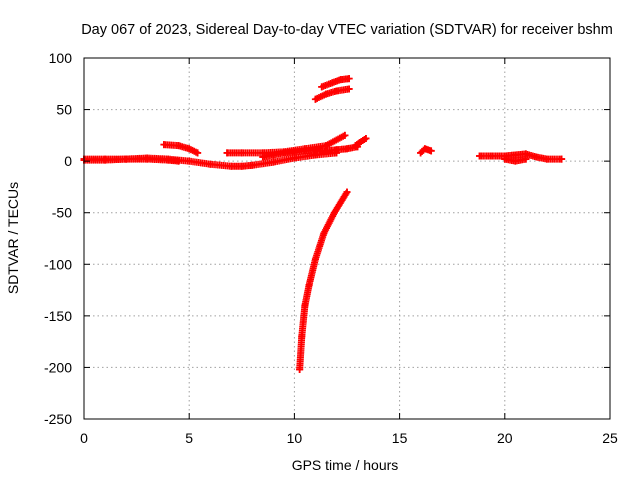 The height and width of the screenshot is (480, 640). Describe the element at coordinates (64, 110) in the screenshot. I see `y-tick-label: 50` at that location.